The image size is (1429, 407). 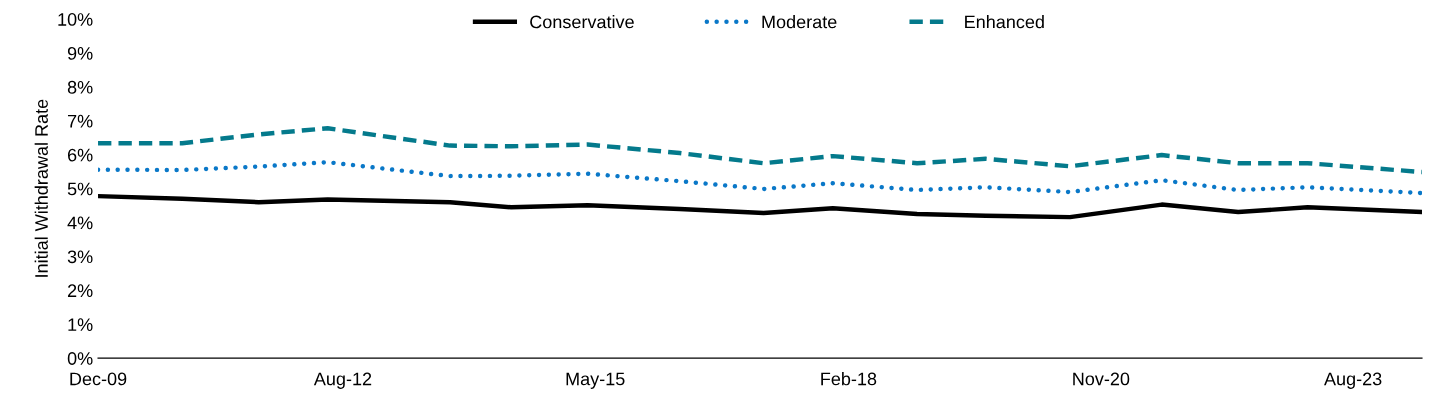 What do you see at coordinates (41, 188) in the screenshot?
I see `y-axis-title: Initial Withdrawal Rate` at bounding box center [41, 188].